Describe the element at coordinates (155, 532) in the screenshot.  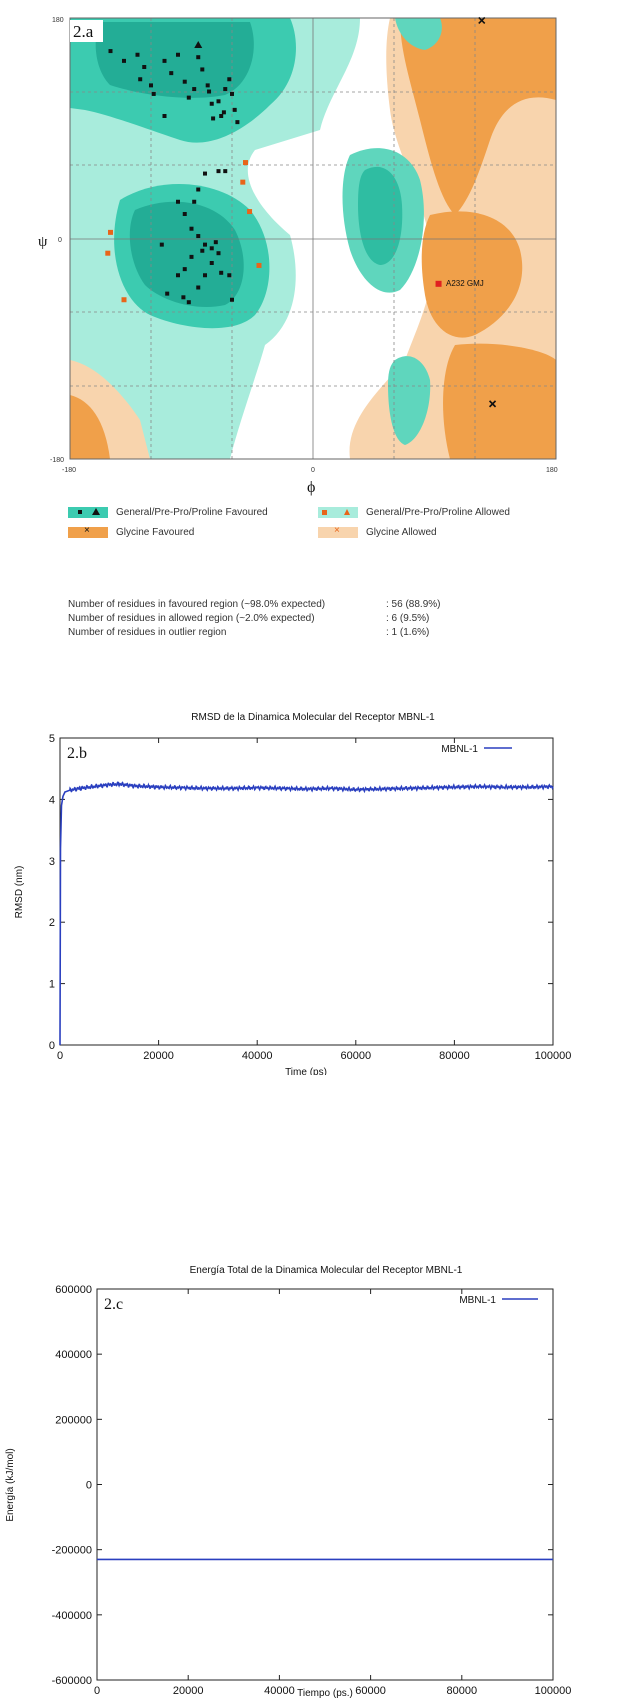
I see `legend-label: Glycine Favoured` at that location.